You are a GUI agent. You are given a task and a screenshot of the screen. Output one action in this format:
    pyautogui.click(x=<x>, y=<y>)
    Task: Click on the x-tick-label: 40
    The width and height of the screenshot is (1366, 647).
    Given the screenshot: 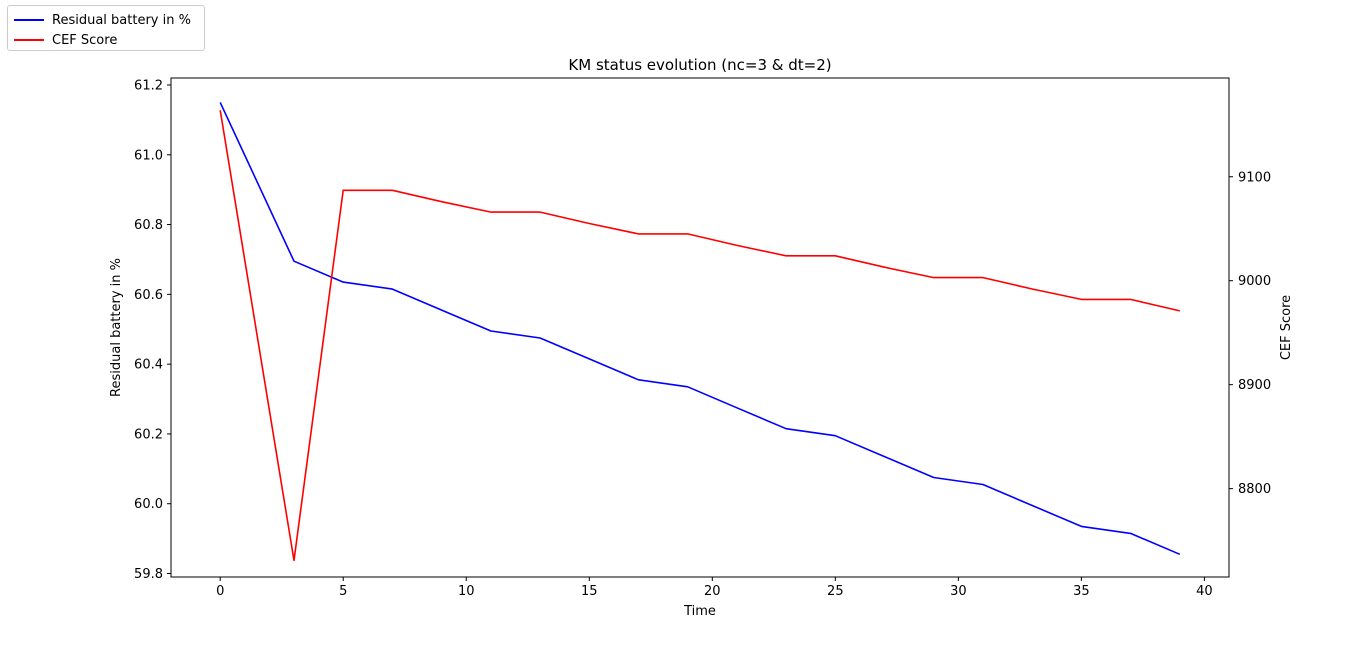 What is the action you would take?
    pyautogui.click(x=1204, y=591)
    